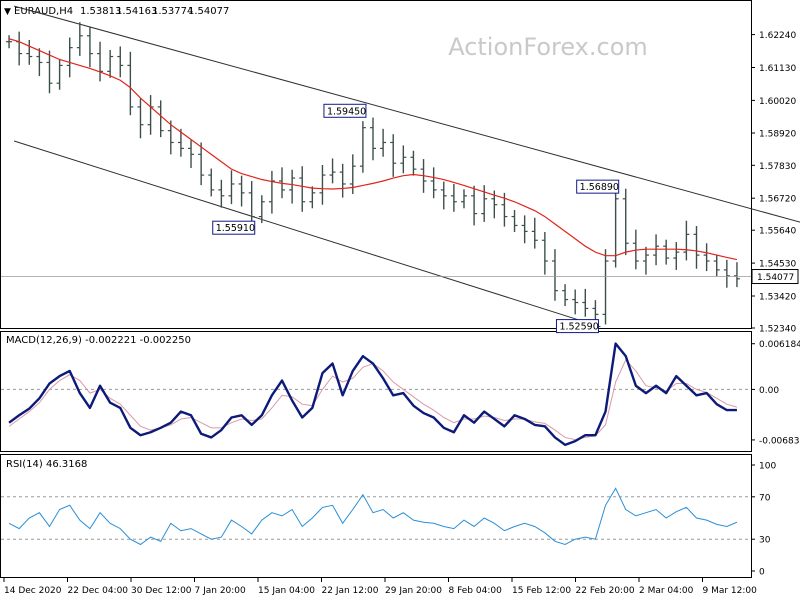  I want to click on header-open: 1.53813, so click(100, 11).